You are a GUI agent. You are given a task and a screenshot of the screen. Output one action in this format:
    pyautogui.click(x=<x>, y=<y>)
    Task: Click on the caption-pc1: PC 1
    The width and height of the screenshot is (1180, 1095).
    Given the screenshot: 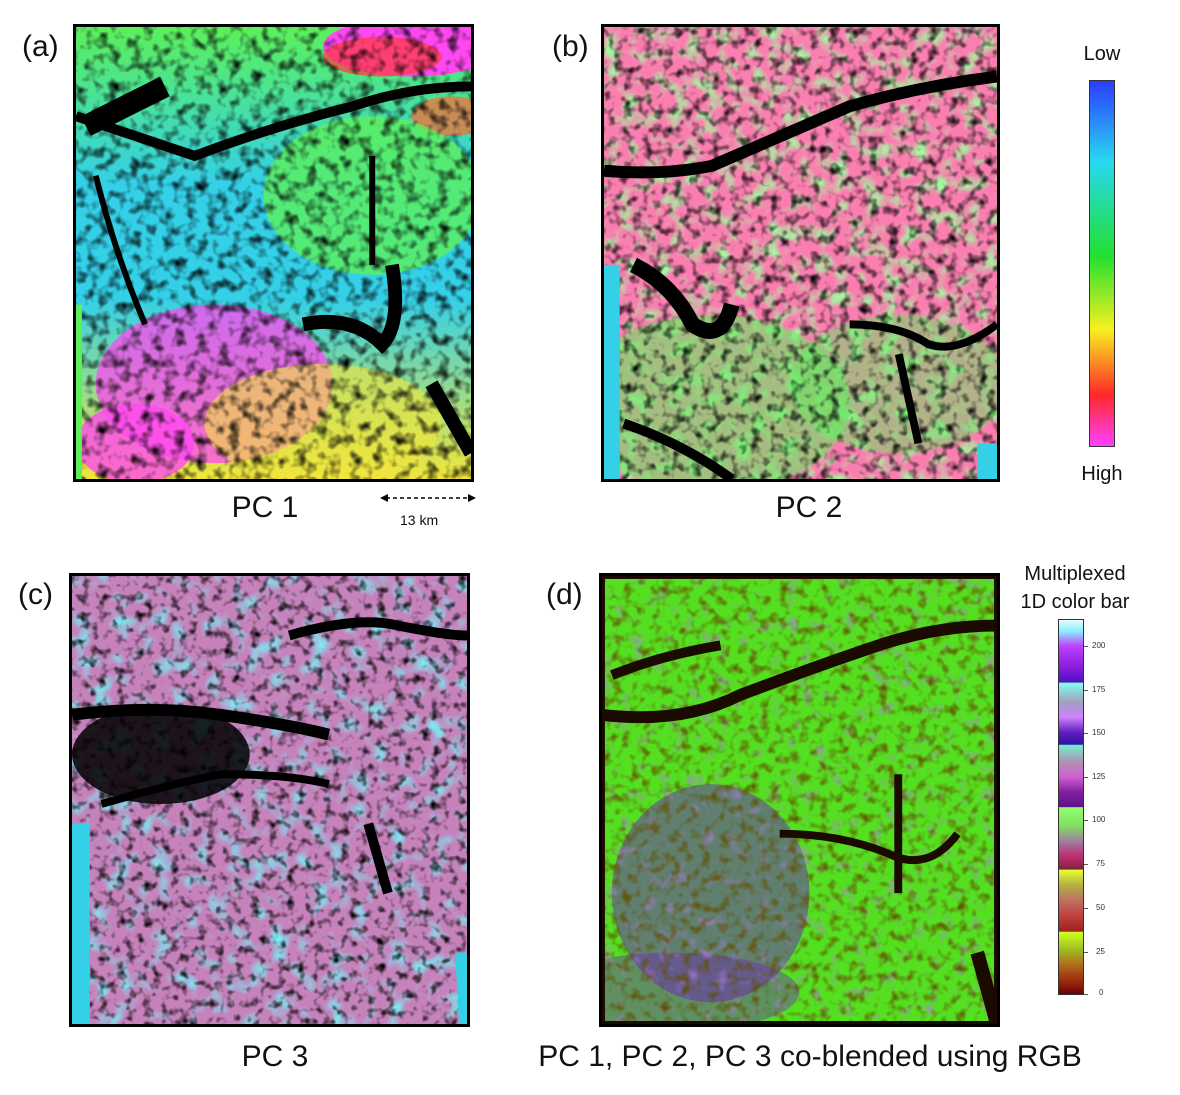 What is the action you would take?
    pyautogui.click(x=265, y=507)
    